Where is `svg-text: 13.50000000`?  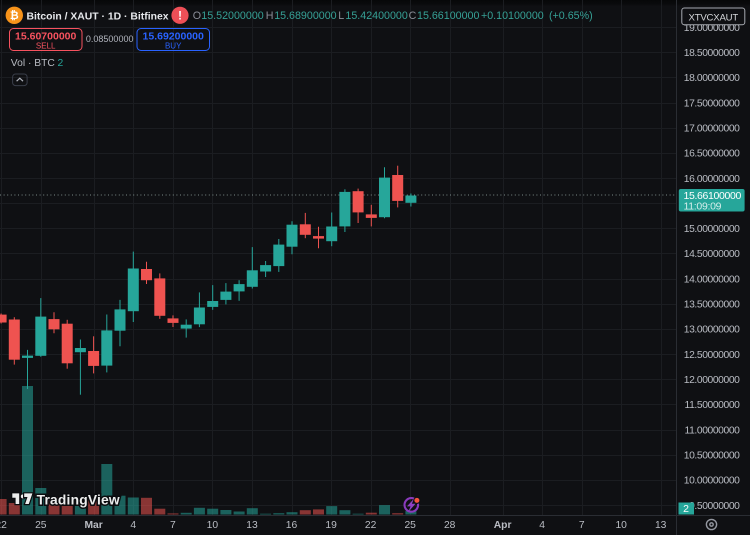
svg-text: 13.50000000 is located at coordinates (712, 305).